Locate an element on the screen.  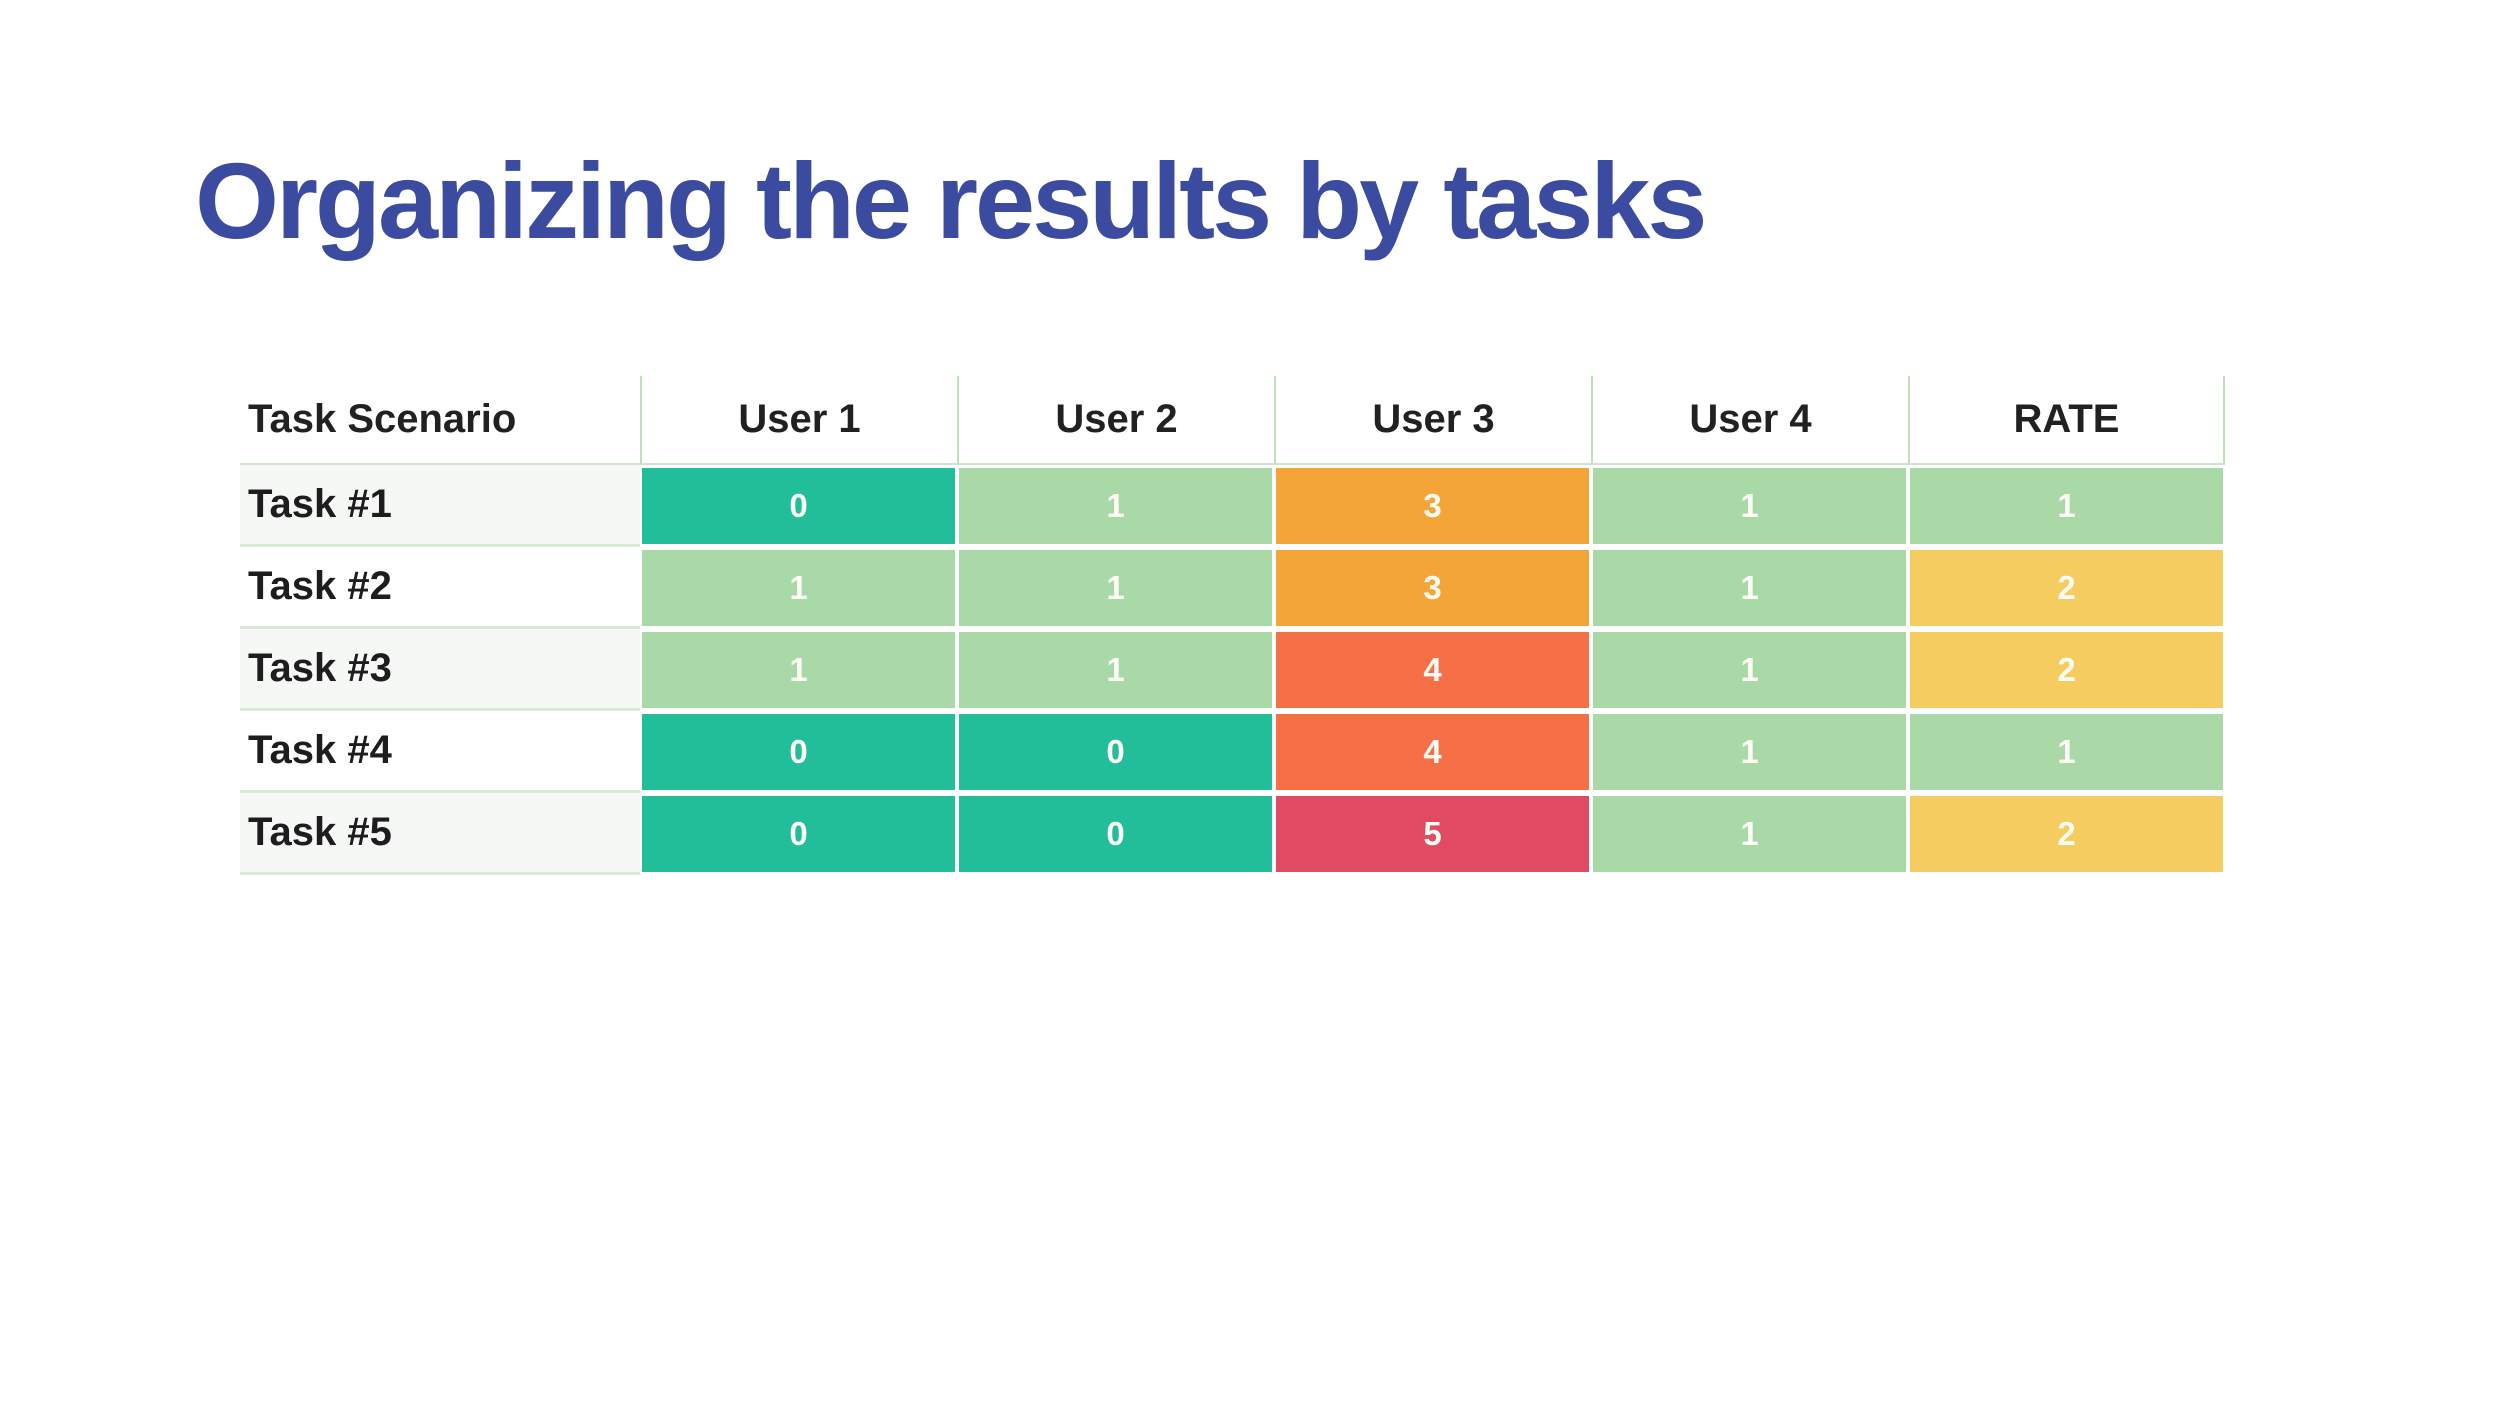
cell-task1-user4: 1 is located at coordinates (1749, 506).